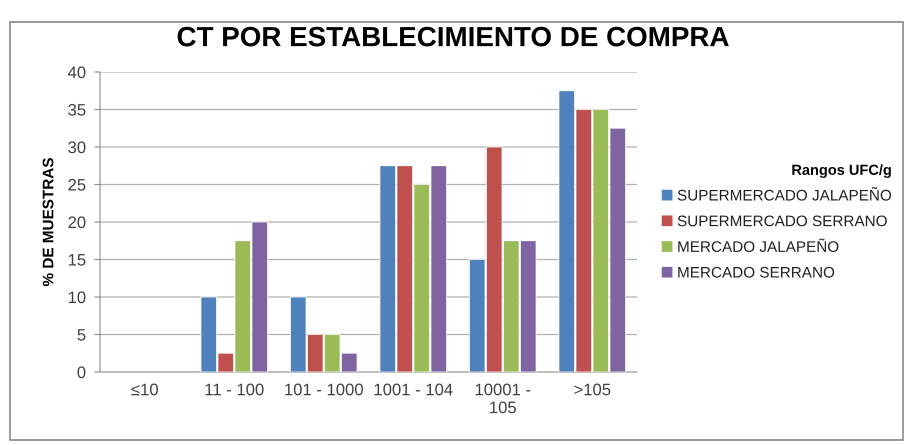 This screenshot has height=445, width=906. I want to click on y-tick-label: 5, so click(82, 335).